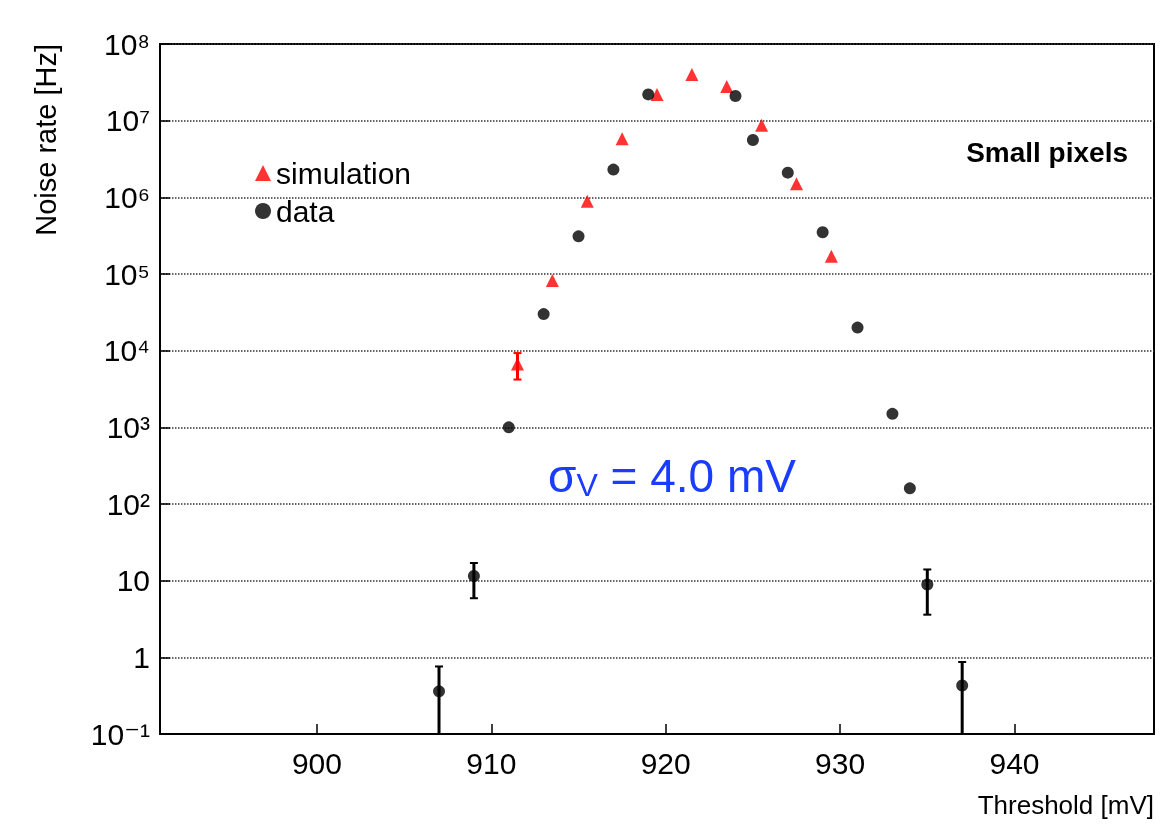 The image size is (1166, 835). What do you see at coordinates (127, 274) in the screenshot?
I see `y-tick-label: 10⁵` at bounding box center [127, 274].